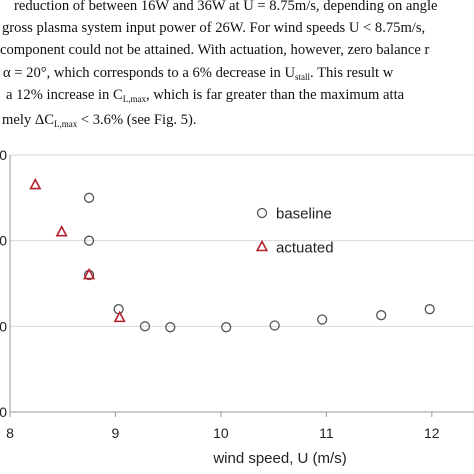 Image resolution: width=474 pixels, height=474 pixels. Describe the element at coordinates (116, 433) in the screenshot. I see `x-tick-label: 9` at that location.